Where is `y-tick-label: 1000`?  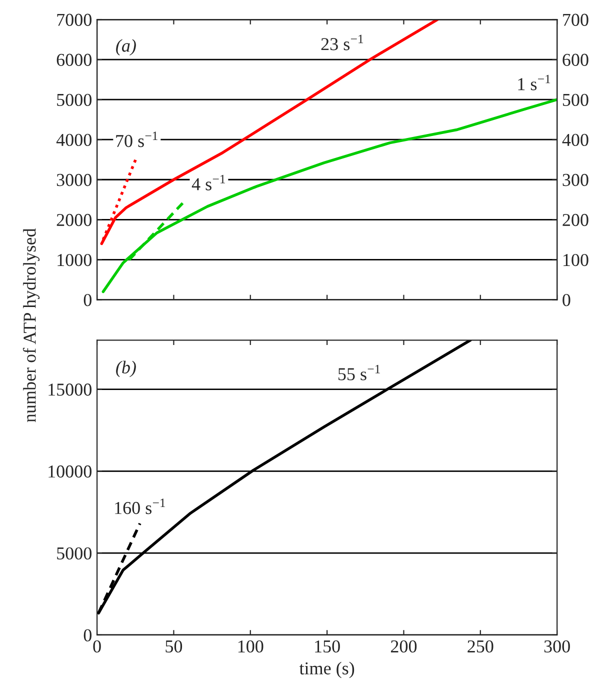
y-tick-label: 1000 is located at coordinates (75, 260).